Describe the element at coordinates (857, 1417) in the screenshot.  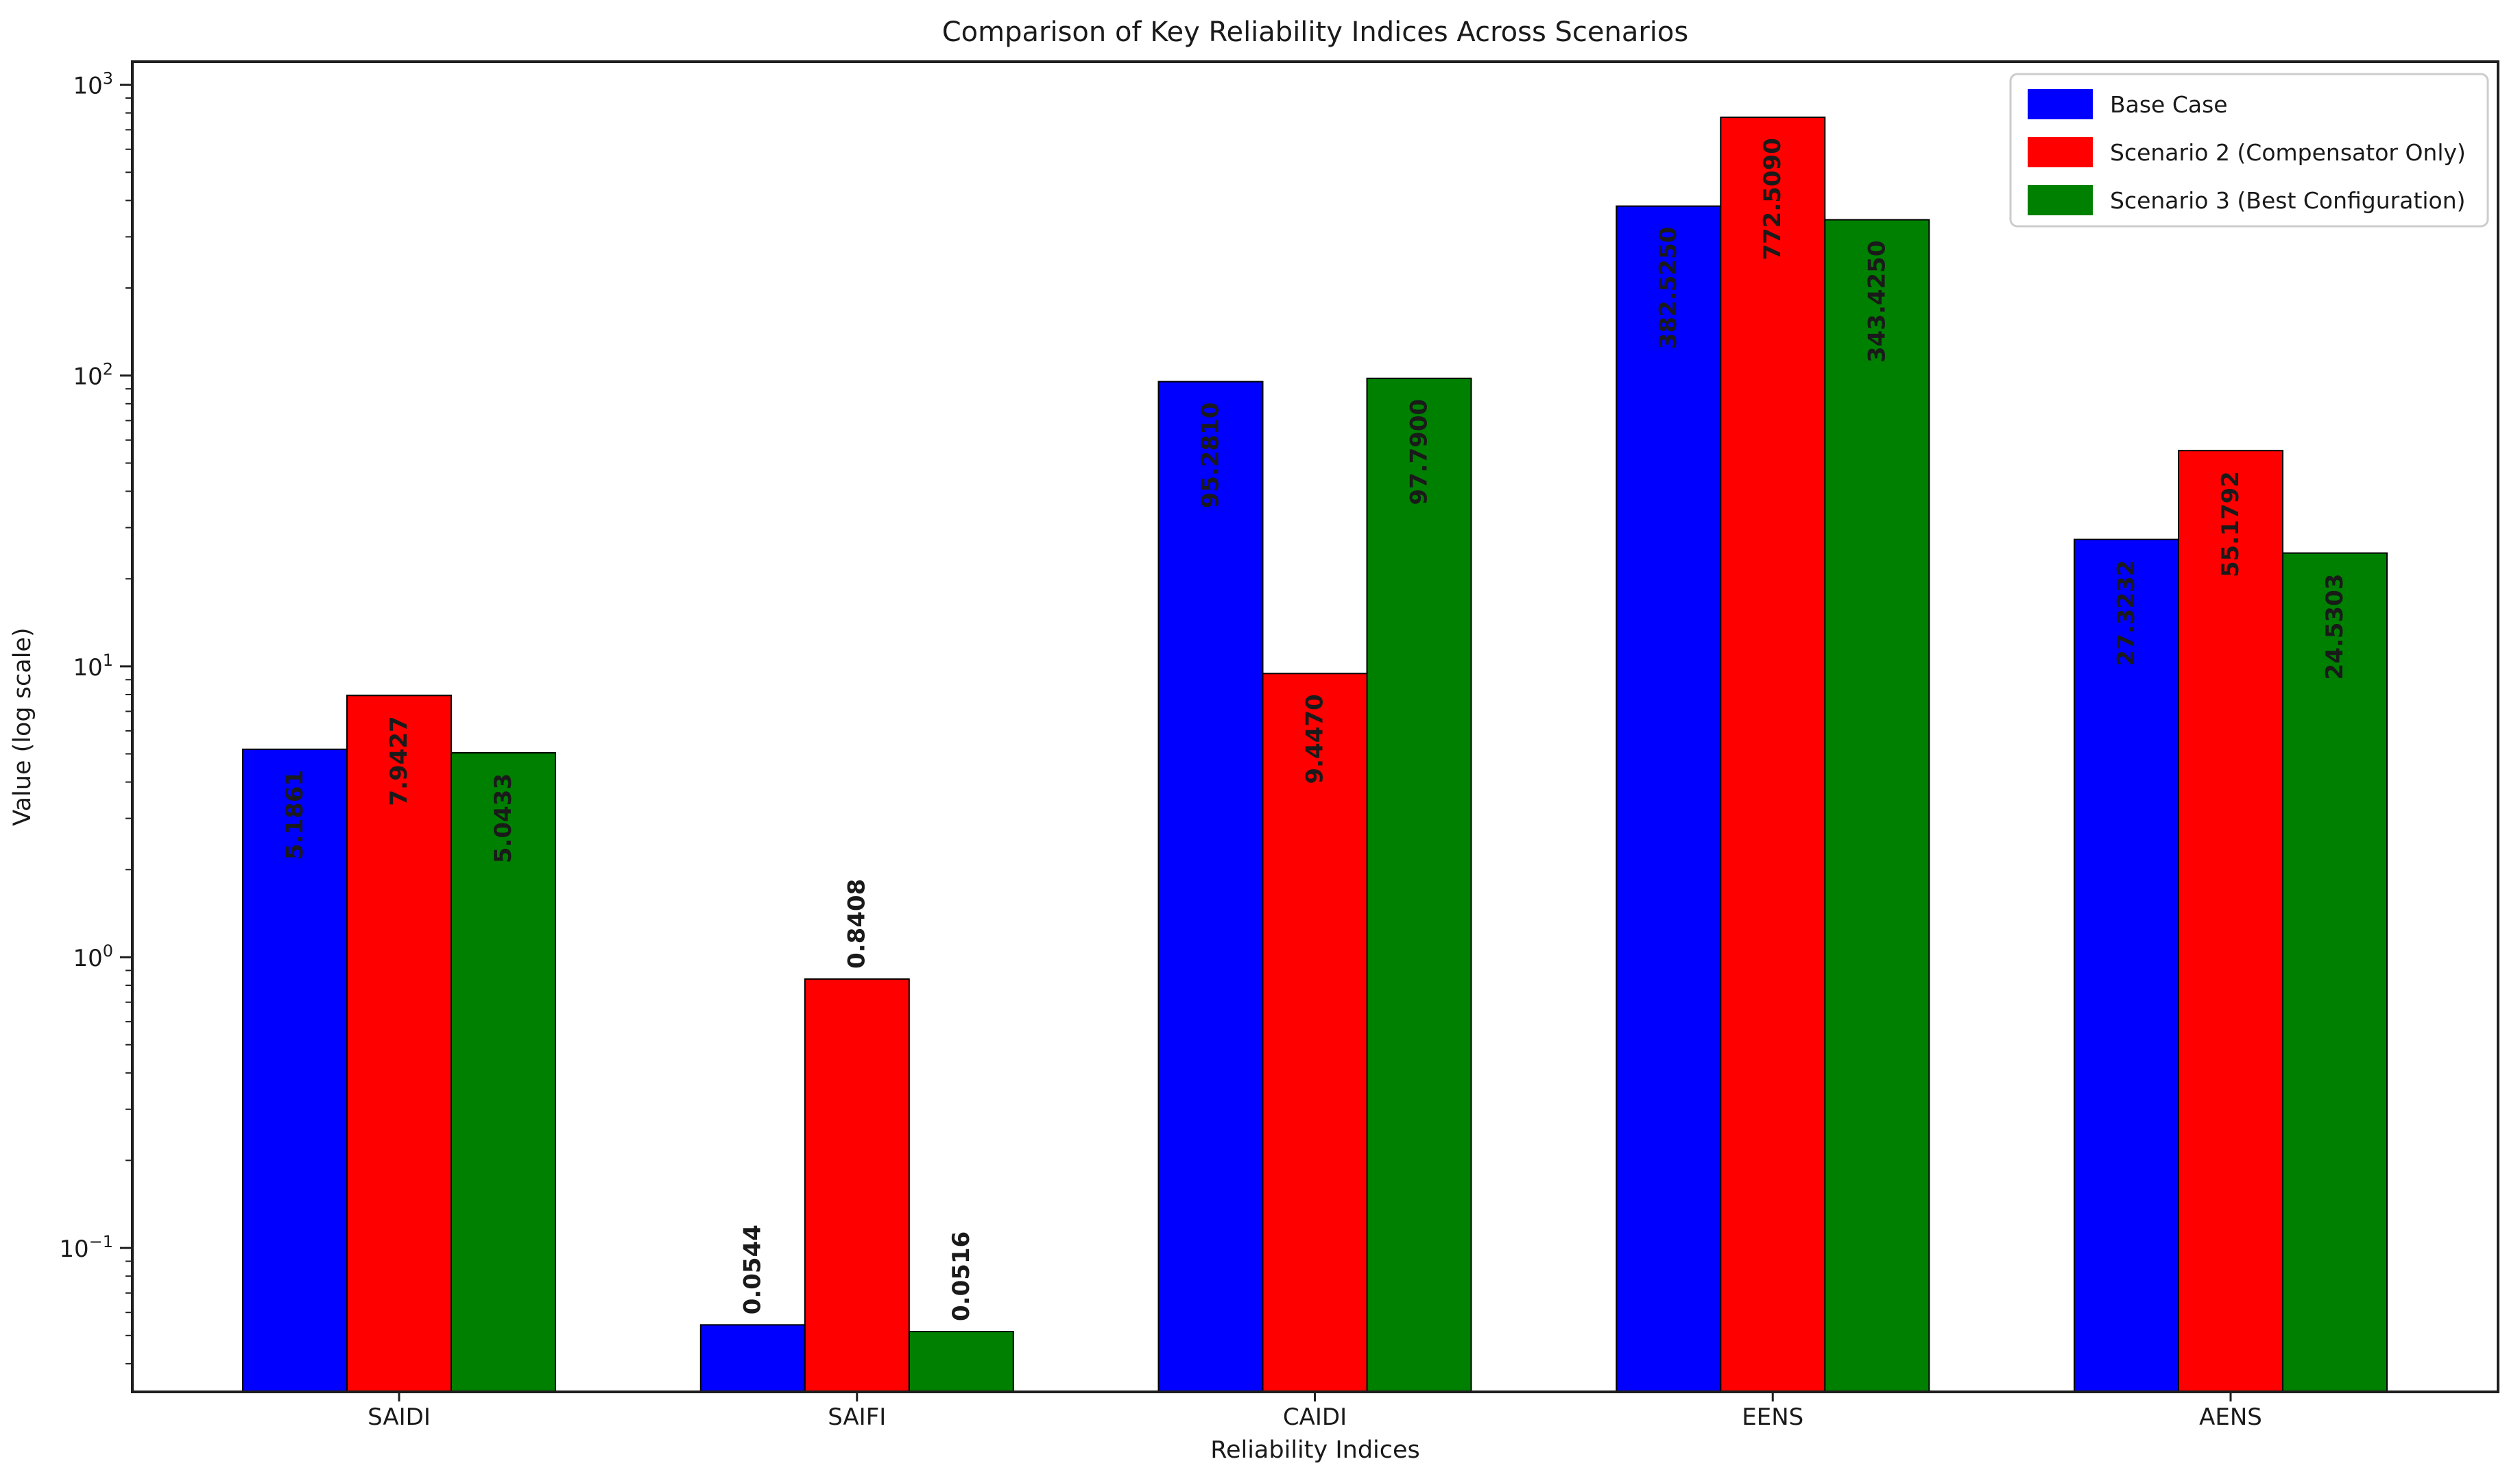
I see `x-tick-label-saifi: SAIFI` at that location.